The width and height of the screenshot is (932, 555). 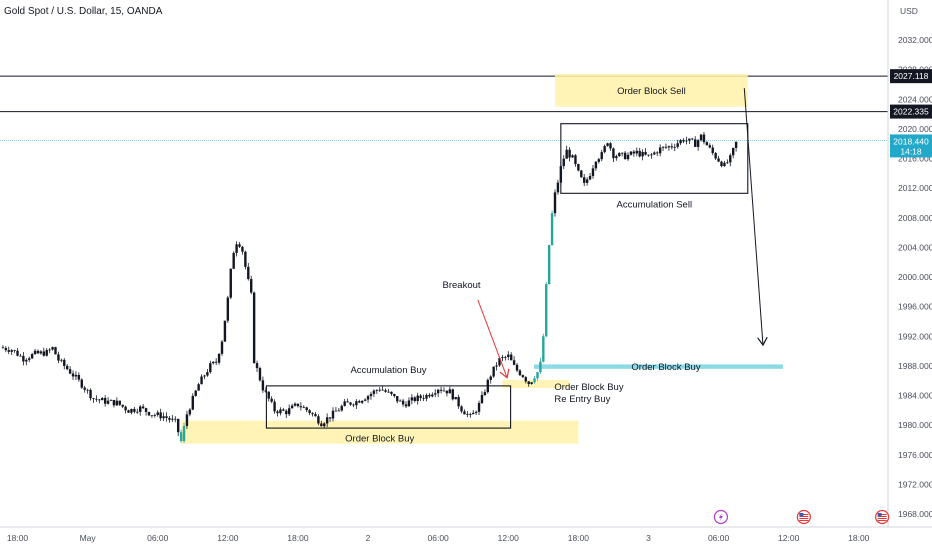 What do you see at coordinates (658, 366) in the screenshot?
I see `order-block-buy-3-zone` at bounding box center [658, 366].